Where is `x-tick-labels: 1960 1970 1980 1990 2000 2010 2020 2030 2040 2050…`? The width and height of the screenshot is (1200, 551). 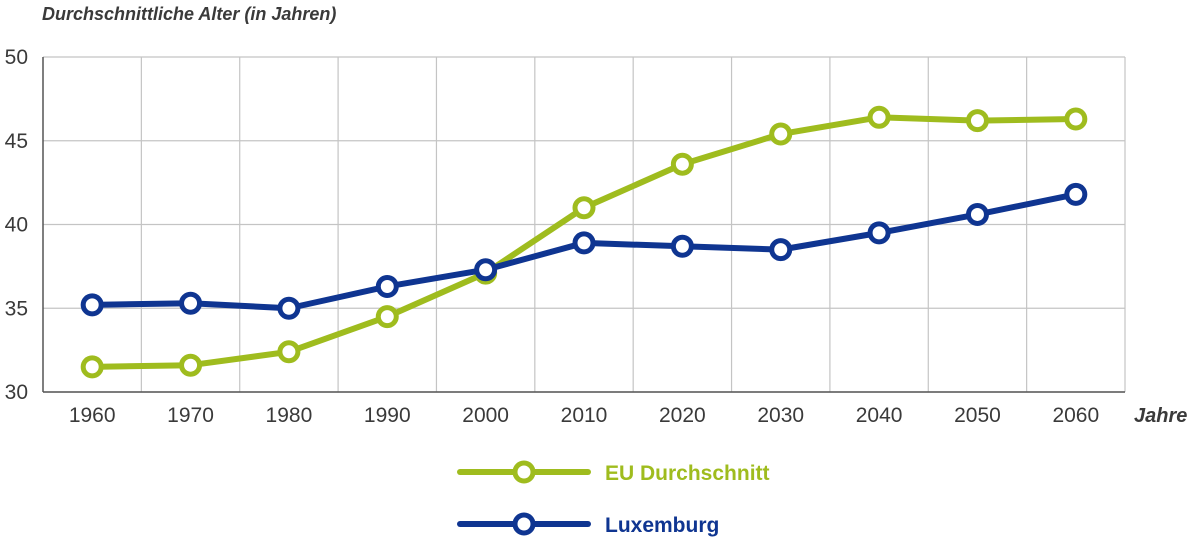
x-tick-labels: 1960 1970 1980 1990 2000 2010 2020 2030 2040 2050… is located at coordinates (584, 415).